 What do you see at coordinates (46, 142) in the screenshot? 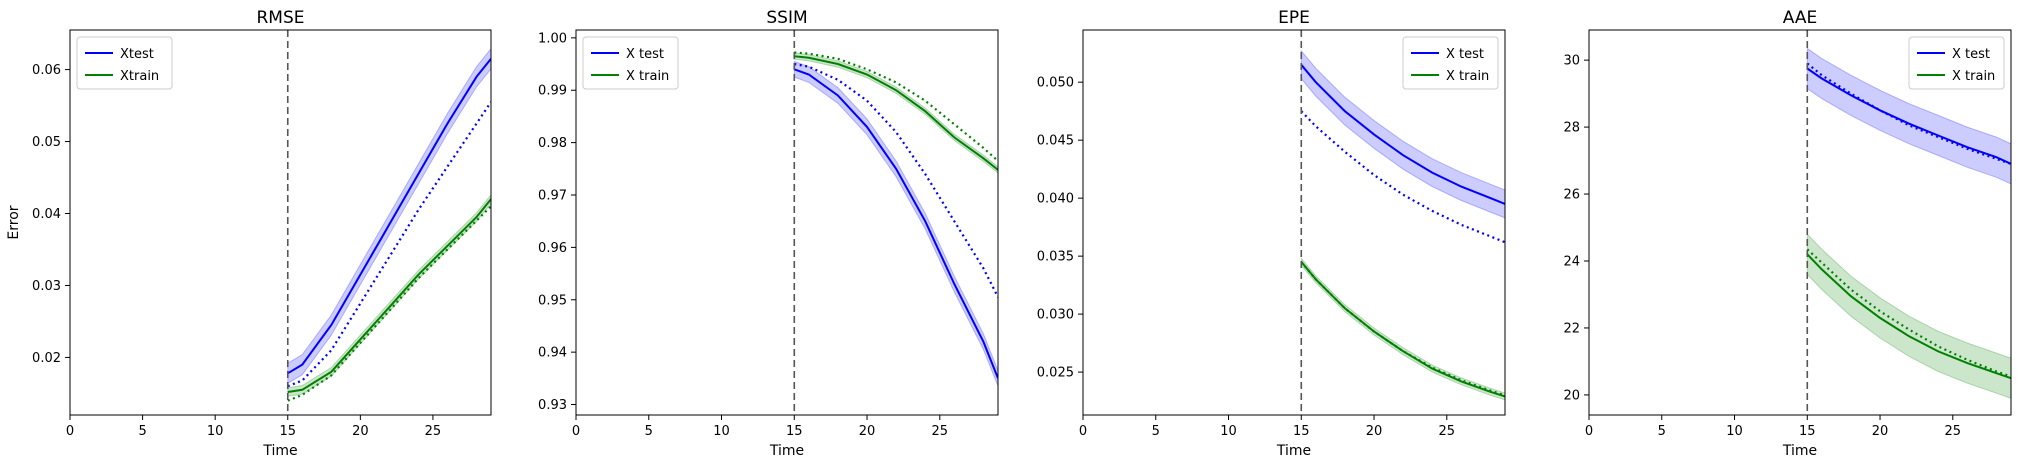
I see `y-tick-label: 0.05` at bounding box center [46, 142].